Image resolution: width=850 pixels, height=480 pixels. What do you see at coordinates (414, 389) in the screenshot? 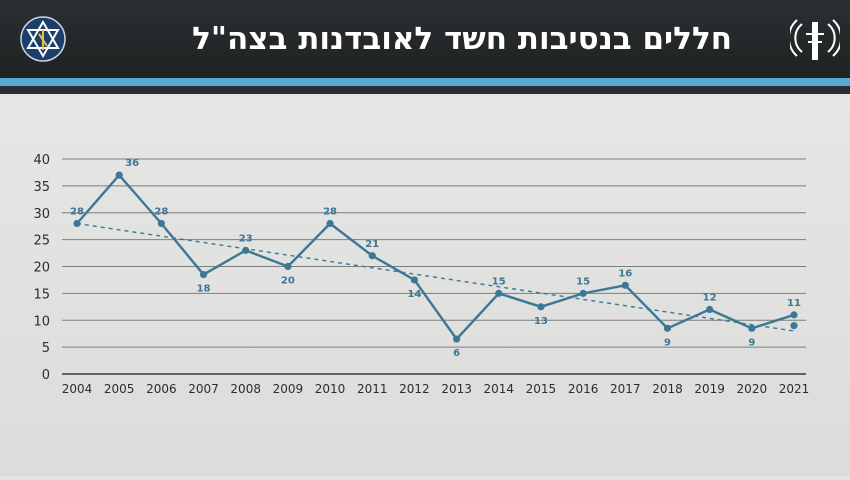
I see `x-tick-label: 2012` at bounding box center [414, 389].